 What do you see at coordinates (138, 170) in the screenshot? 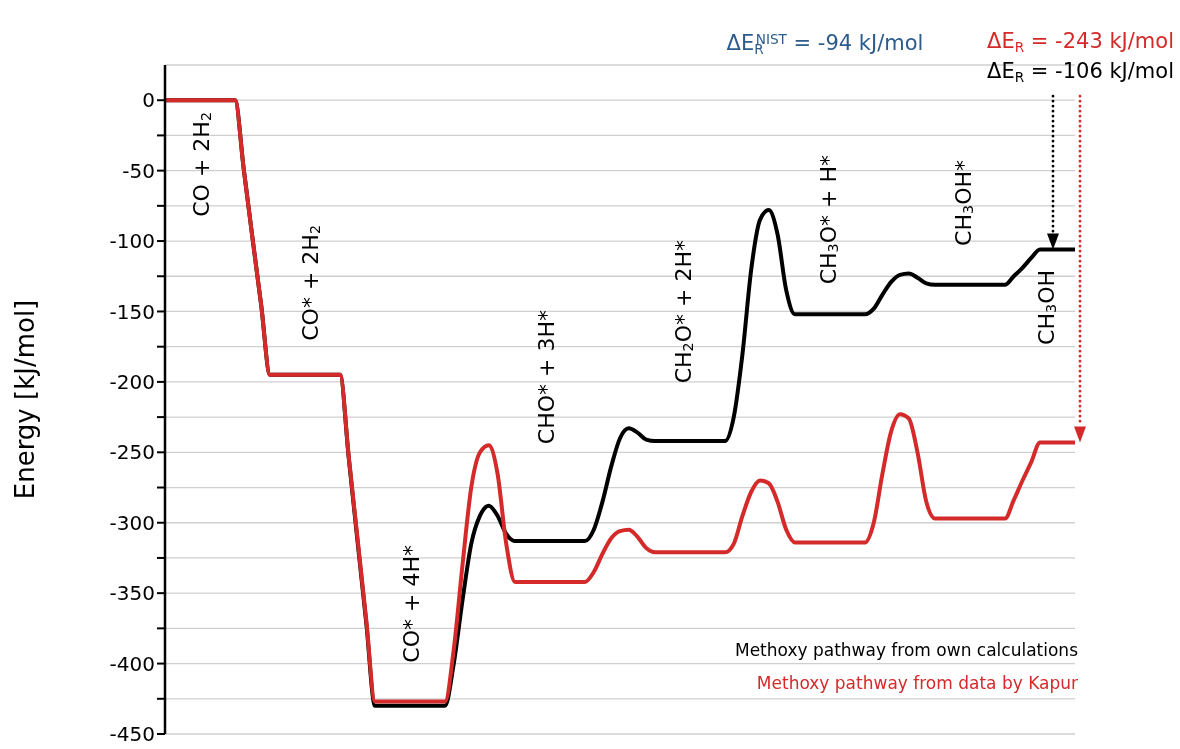
I see `y-tick-label: -50` at bounding box center [138, 170].